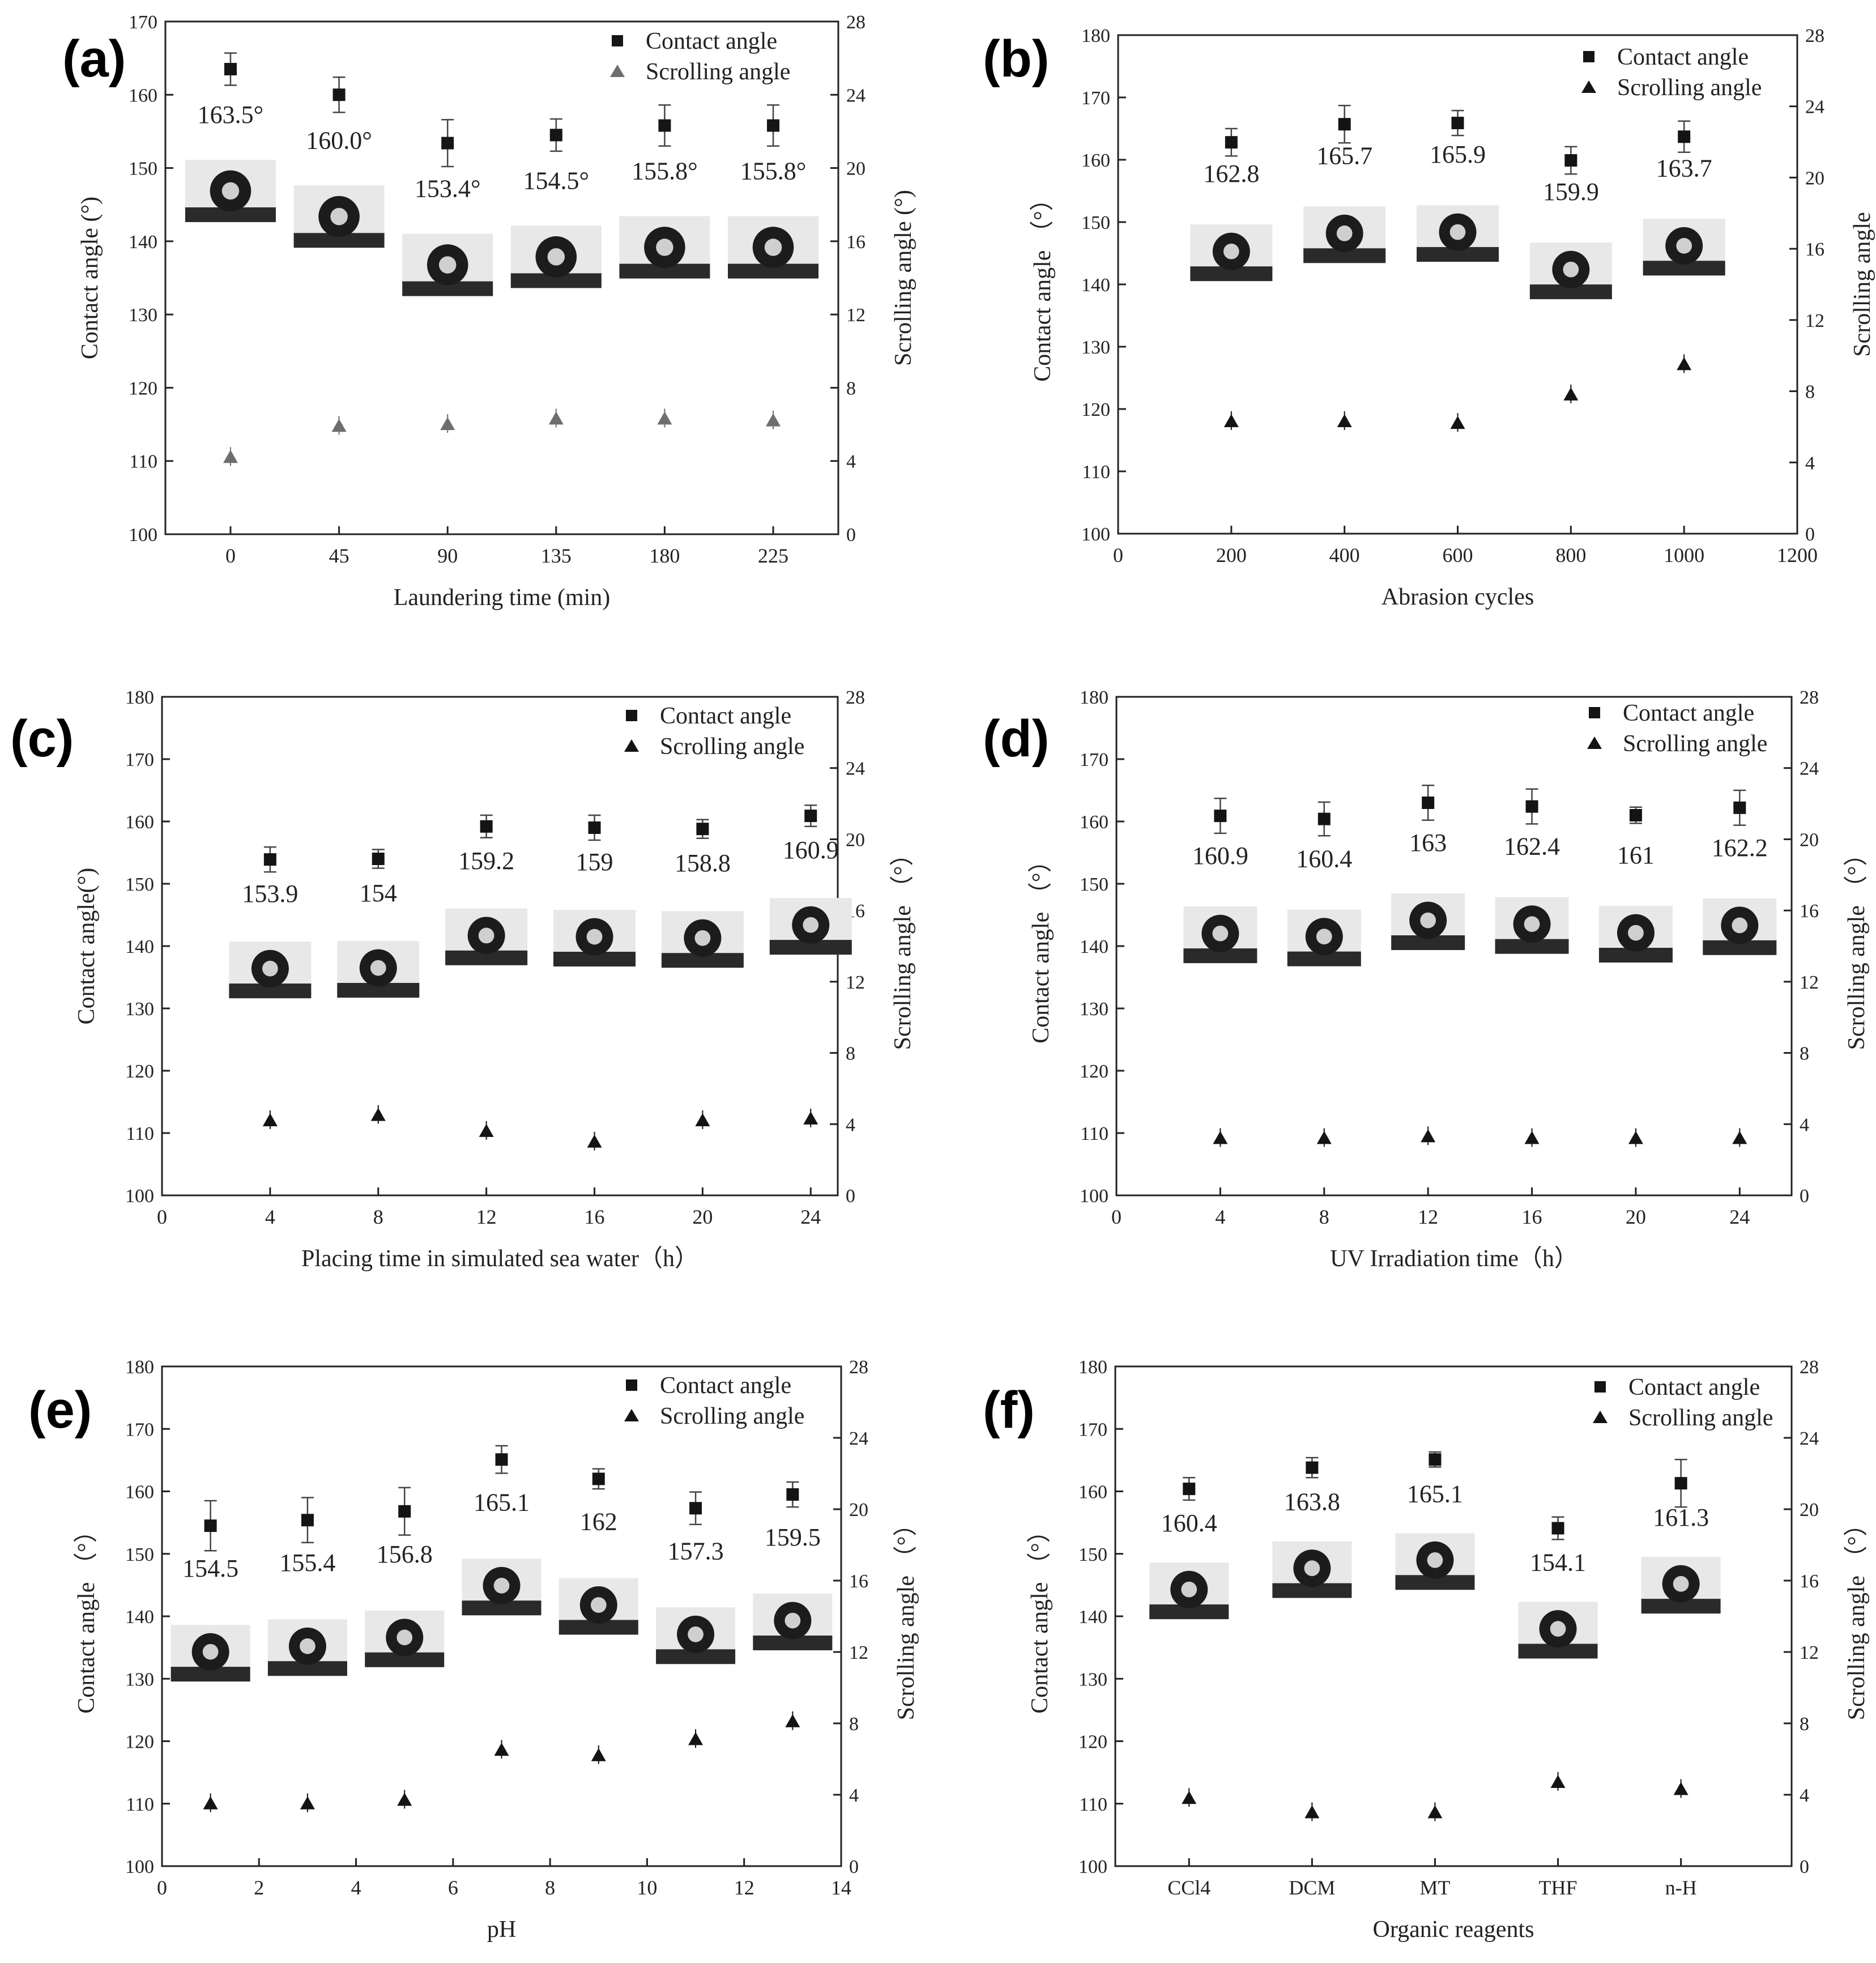  What do you see at coordinates (647, 1887) in the screenshot?
I see `x-tick-label: 10` at bounding box center [647, 1887].